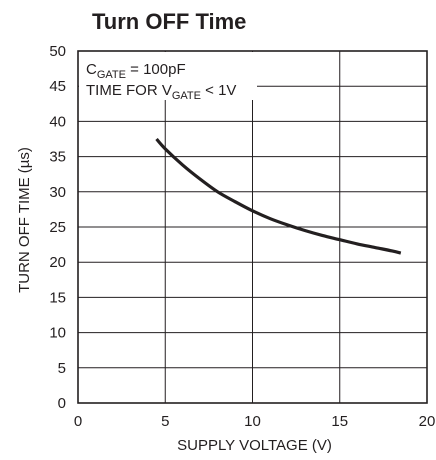 The image size is (436, 460). I want to click on y-tick-label: 40, so click(57, 121).